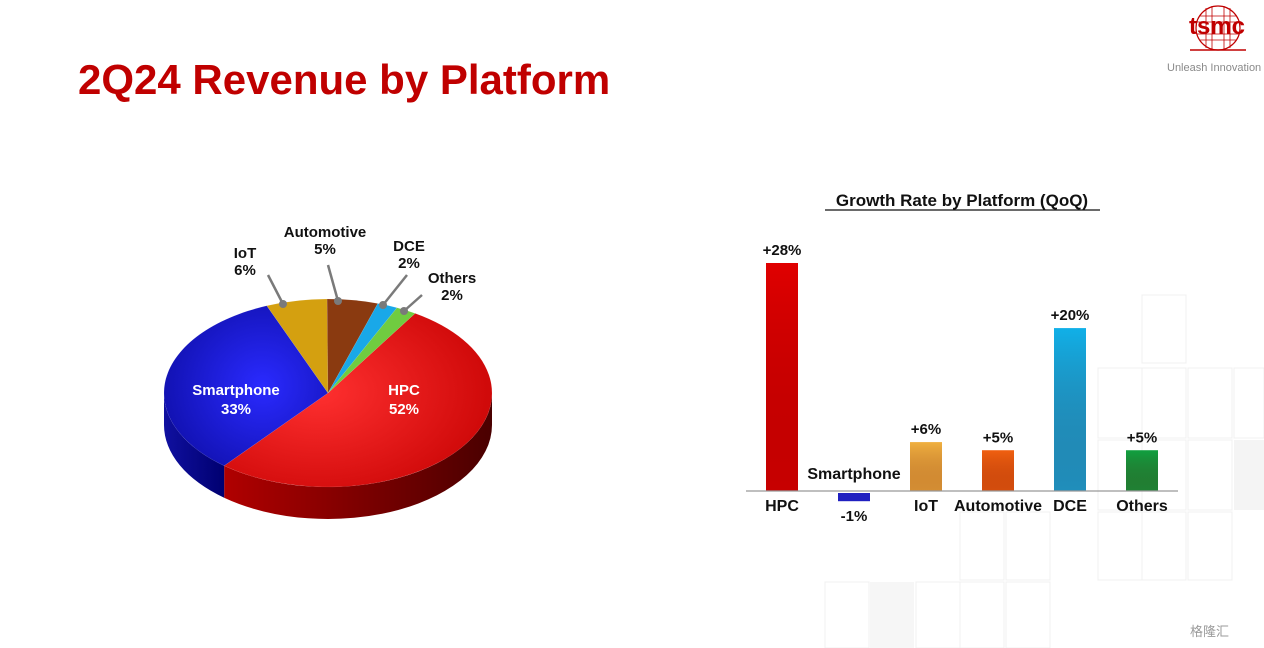 The height and width of the screenshot is (648, 1264). Describe the element at coordinates (1142, 437) in the screenshot. I see `bar-value-others: +5%` at that location.